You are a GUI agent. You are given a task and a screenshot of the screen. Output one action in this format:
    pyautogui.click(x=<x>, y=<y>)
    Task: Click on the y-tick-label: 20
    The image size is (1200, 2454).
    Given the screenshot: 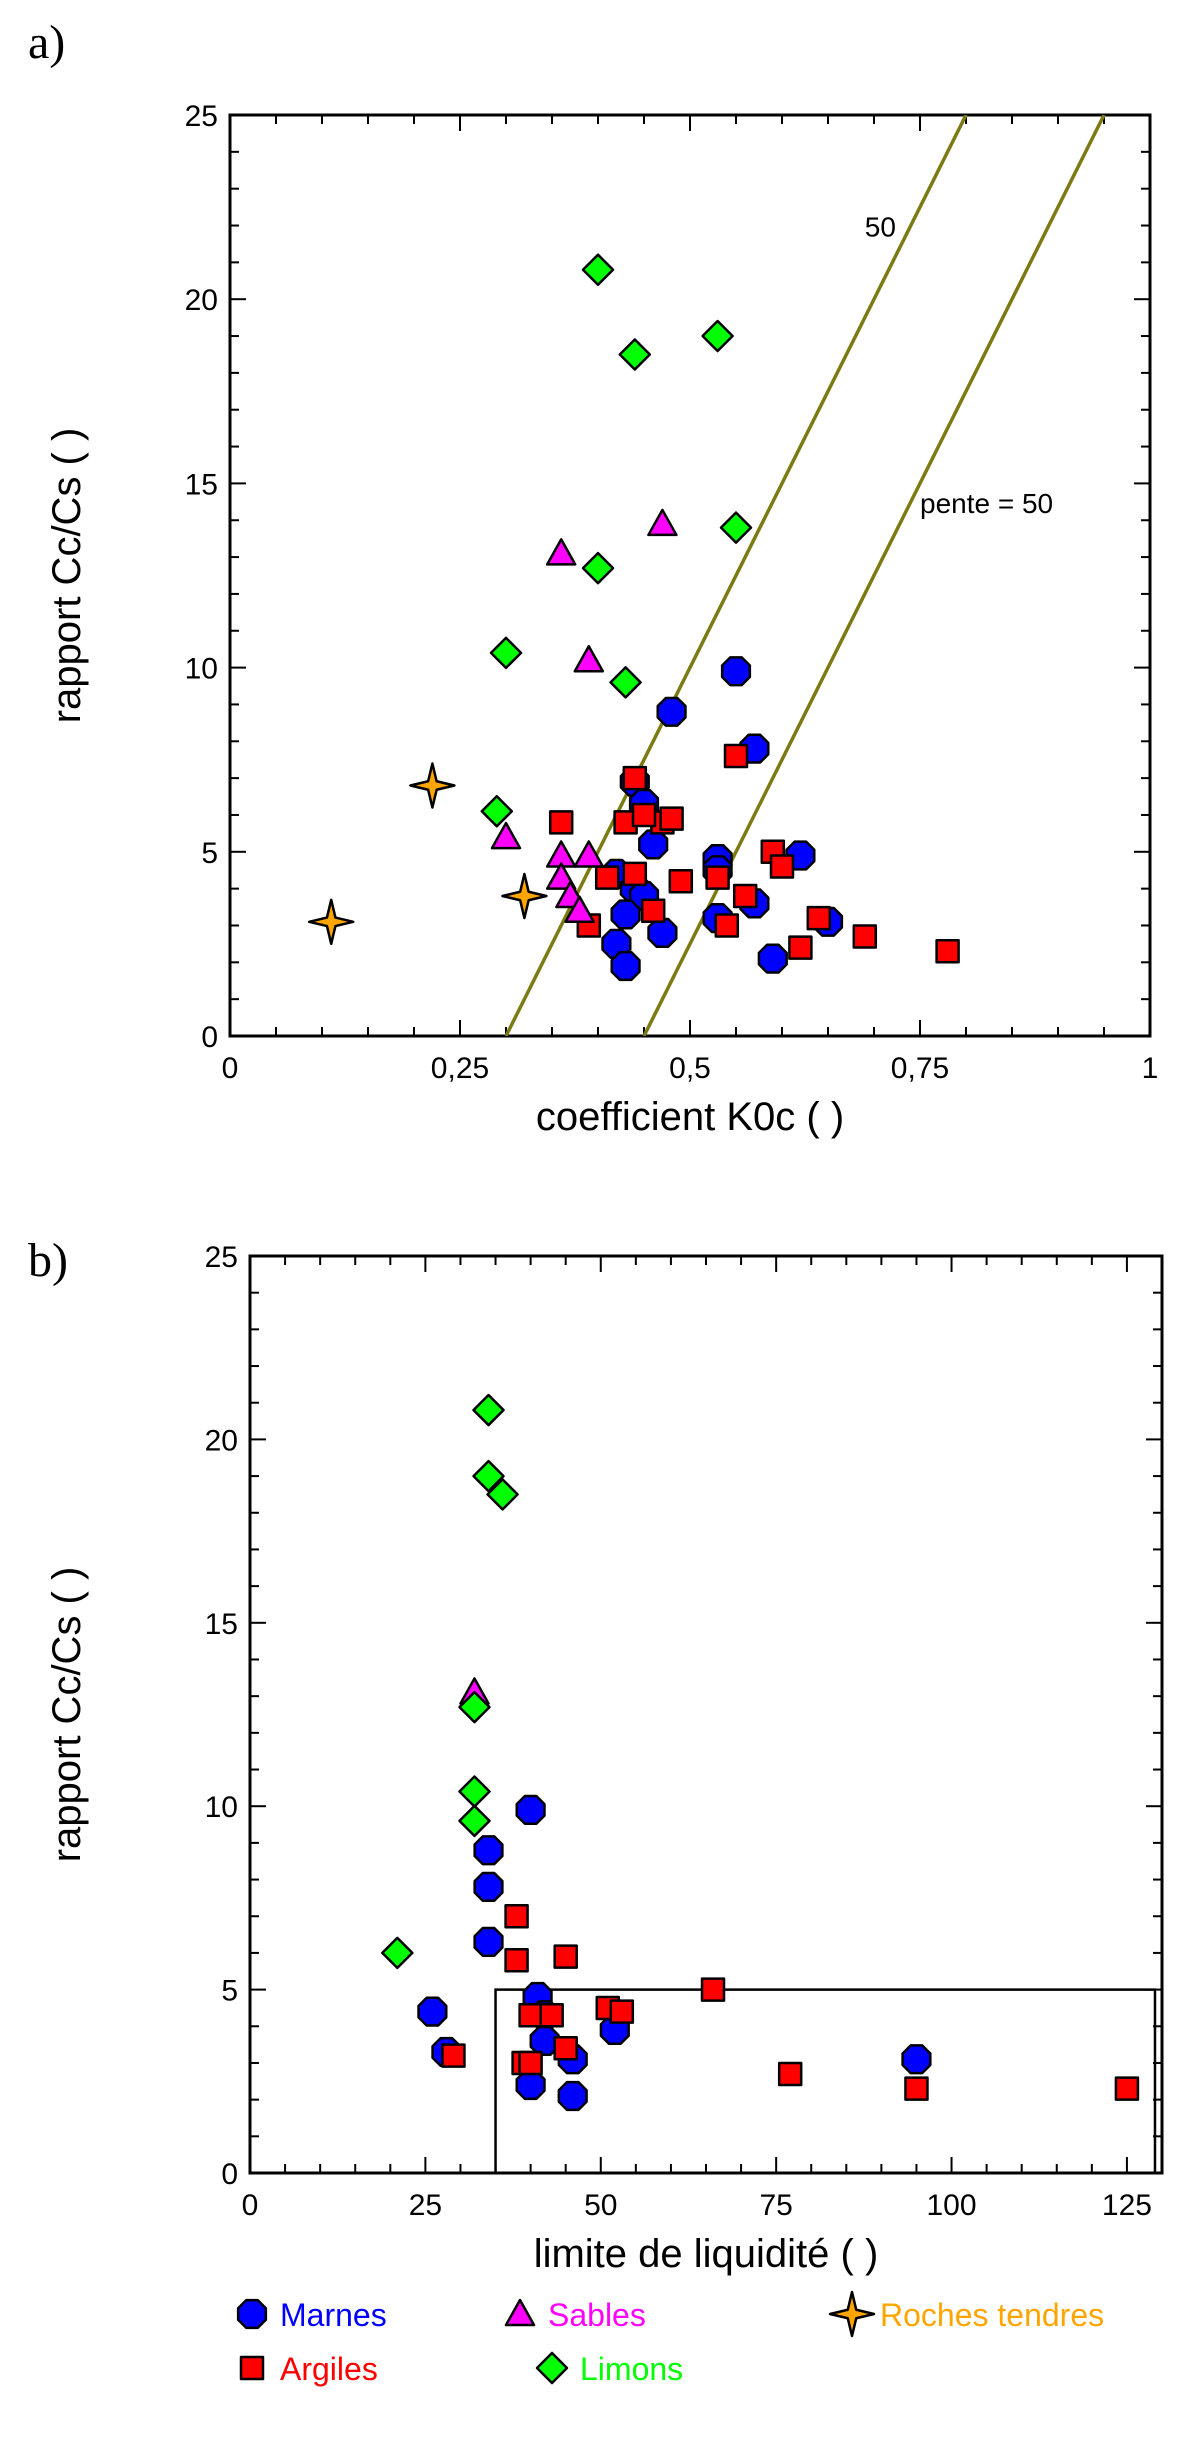 What is the action you would take?
    pyautogui.click(x=201, y=300)
    